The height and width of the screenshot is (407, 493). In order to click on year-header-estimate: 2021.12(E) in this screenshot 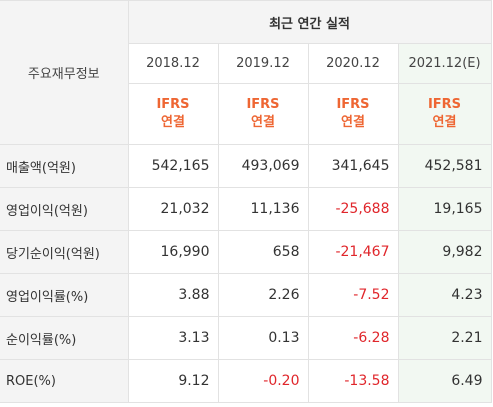, I will do `click(444, 63)`.